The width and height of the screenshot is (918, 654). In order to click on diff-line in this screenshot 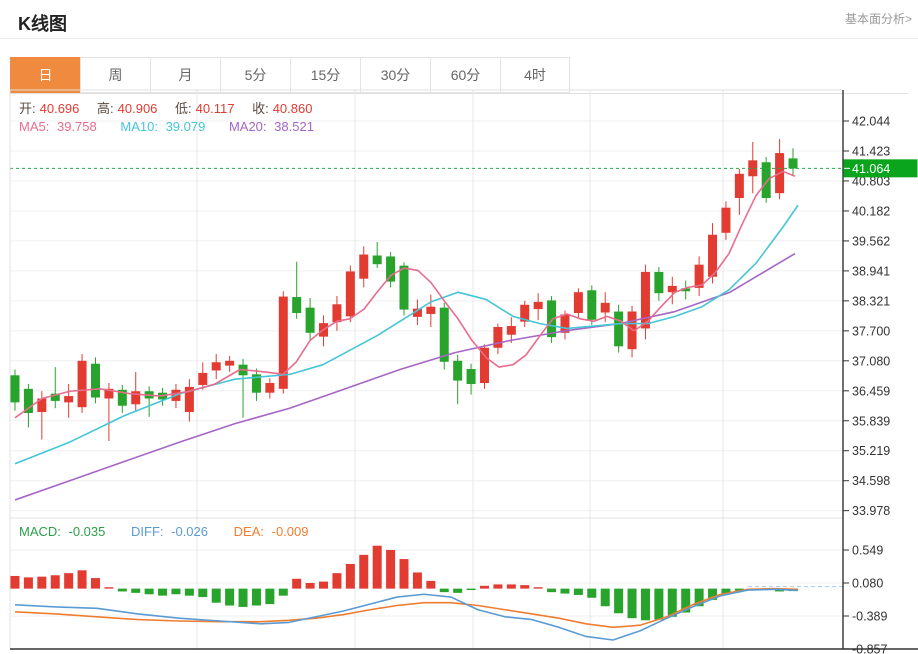, I will do `click(406, 614)`.